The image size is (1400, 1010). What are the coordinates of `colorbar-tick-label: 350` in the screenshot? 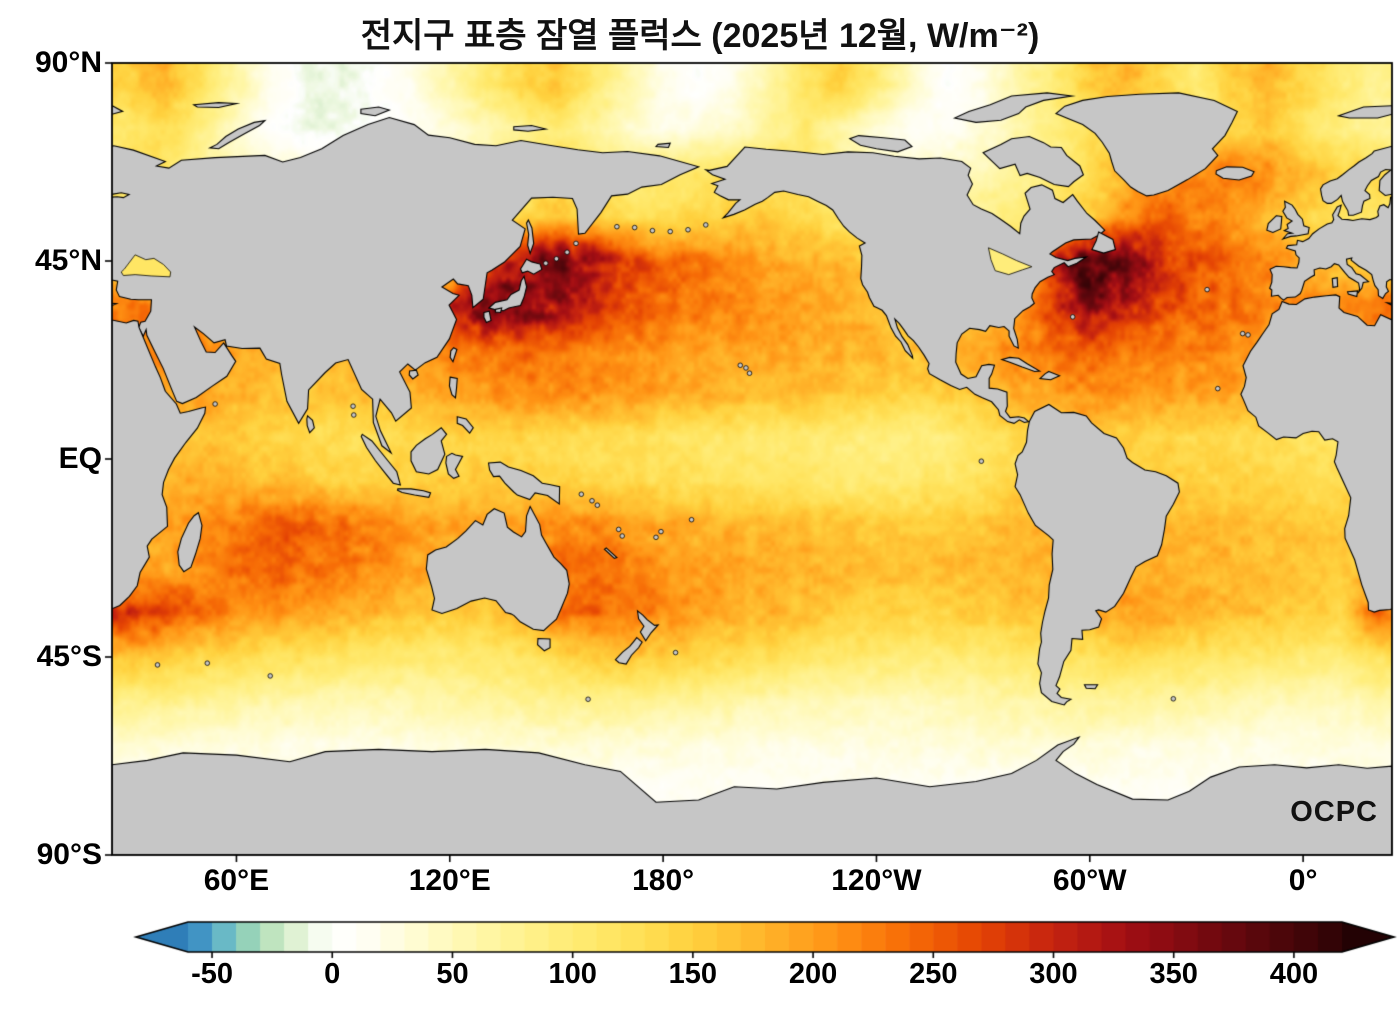 It's located at (1173, 974).